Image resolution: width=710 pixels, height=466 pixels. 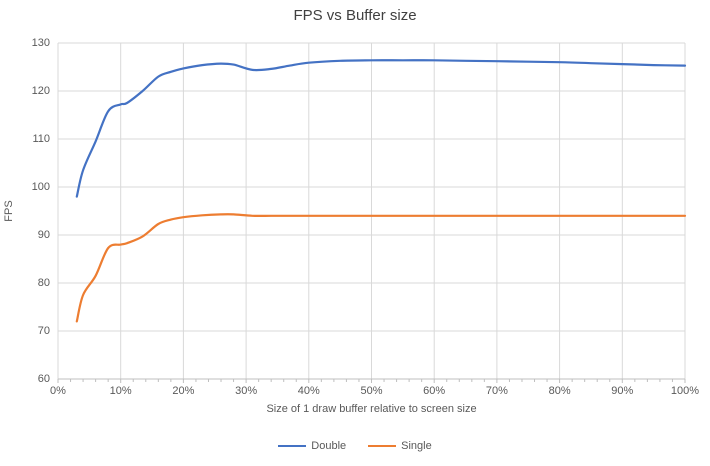 I want to click on legend-item-double: Double, so click(x=312, y=446).